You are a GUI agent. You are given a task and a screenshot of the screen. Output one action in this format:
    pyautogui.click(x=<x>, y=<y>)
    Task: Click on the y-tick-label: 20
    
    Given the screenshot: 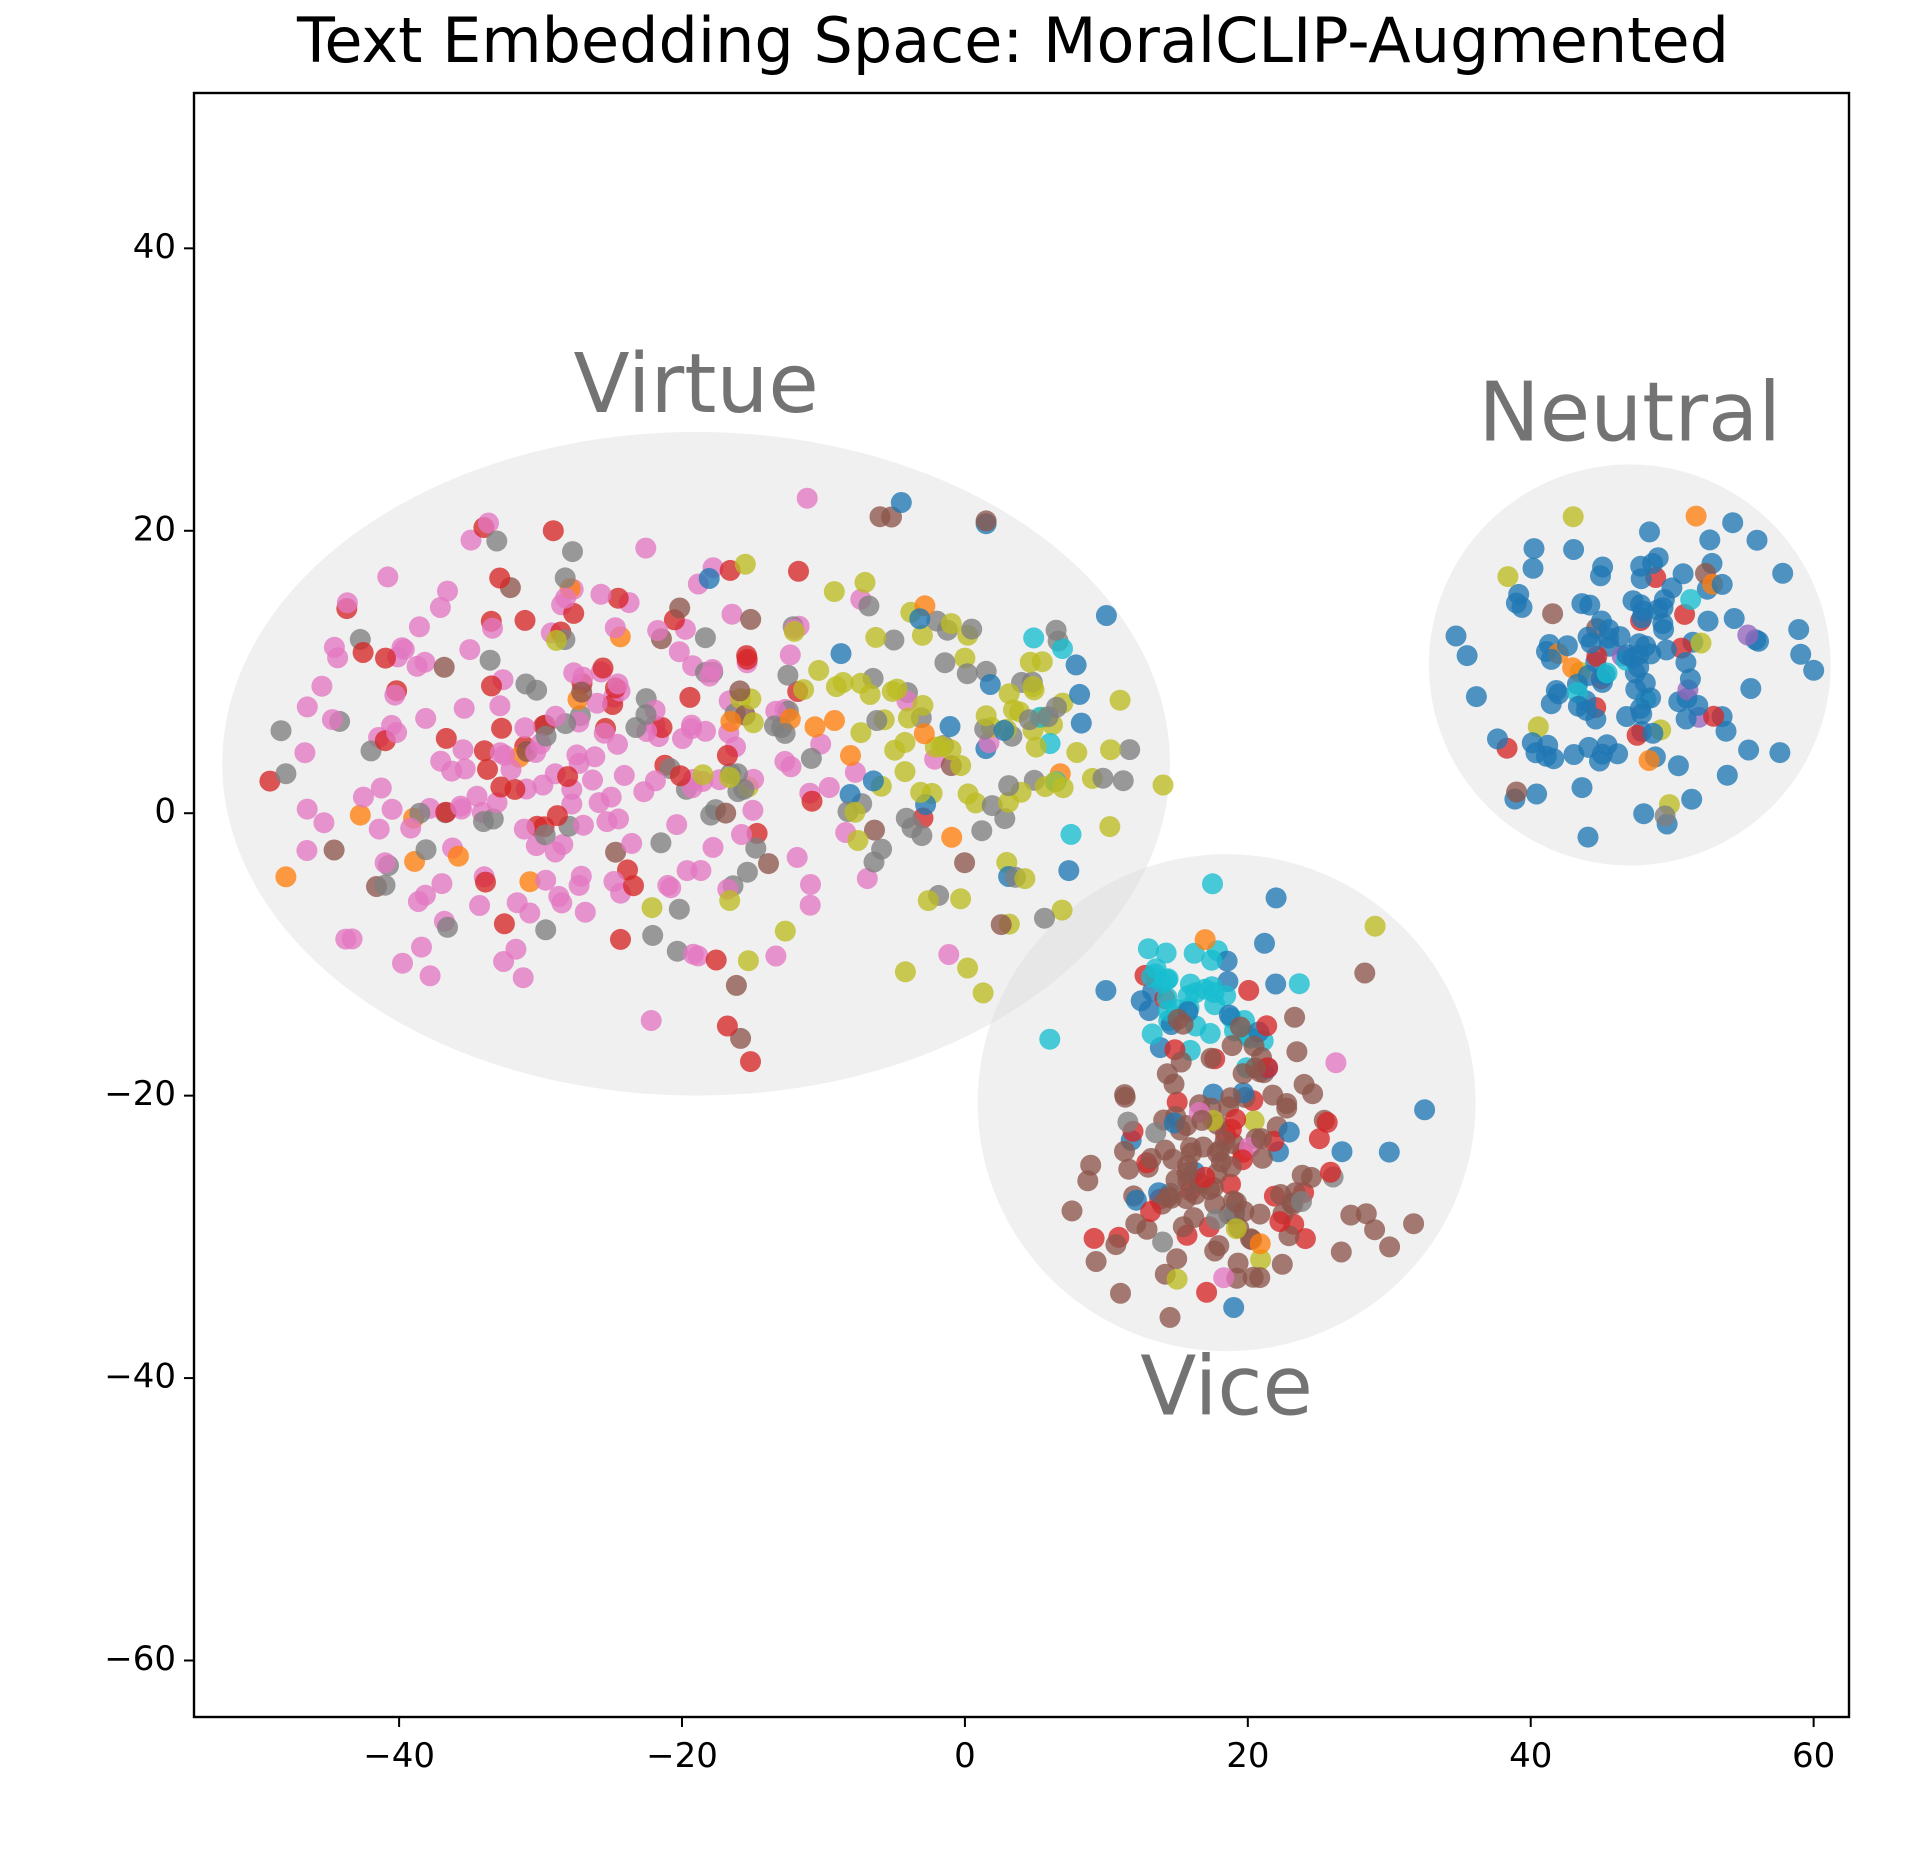 What is the action you would take?
    pyautogui.click(x=154, y=529)
    